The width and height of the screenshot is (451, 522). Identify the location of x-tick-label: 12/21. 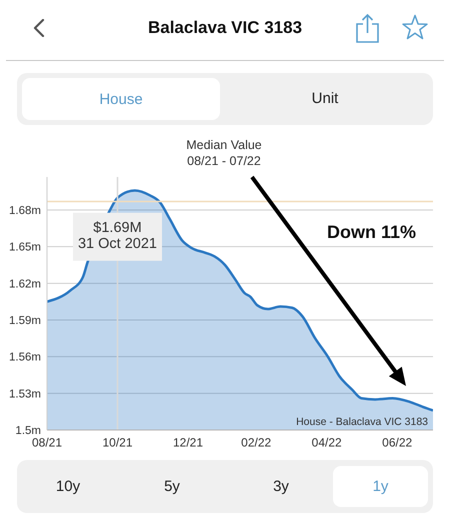
(188, 443).